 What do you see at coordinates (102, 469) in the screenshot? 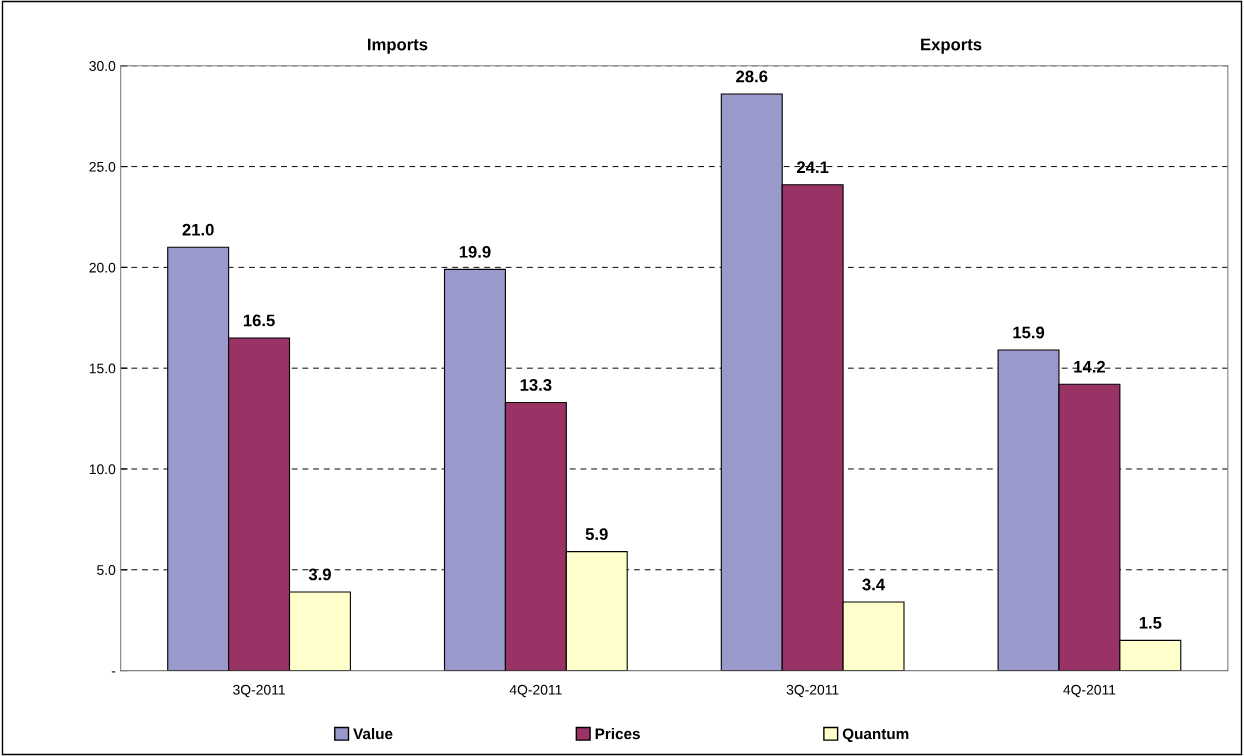
I see `y-tick-label: 10.0` at bounding box center [102, 469].